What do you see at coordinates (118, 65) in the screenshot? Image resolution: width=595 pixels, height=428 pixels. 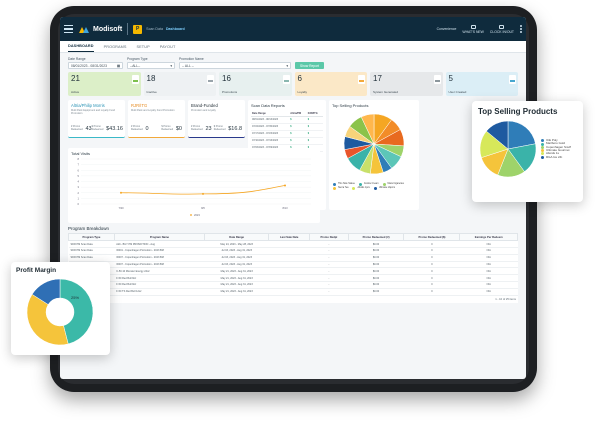 I see `calendar-icon: ▦` at bounding box center [118, 65].